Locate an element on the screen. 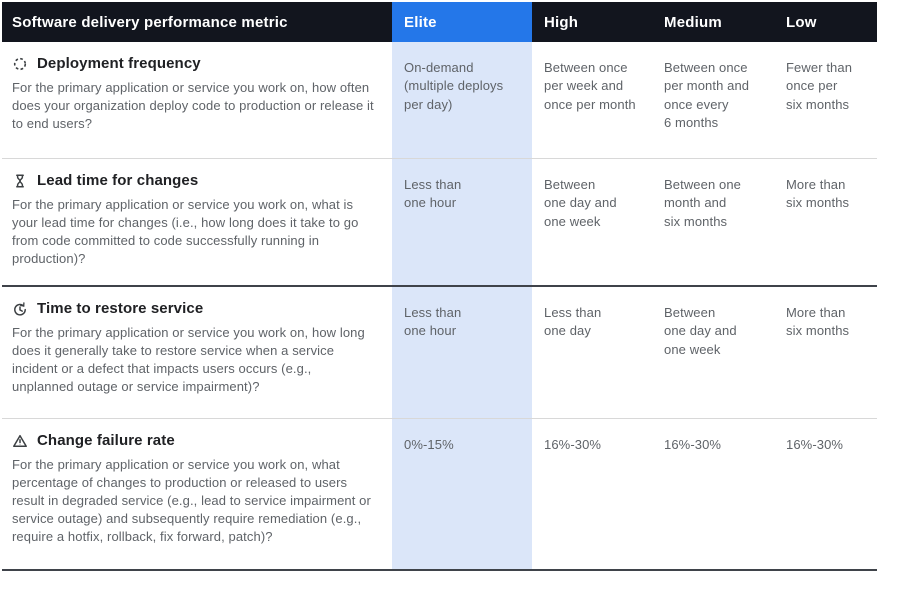  header-medium-column: Medium is located at coordinates (693, 22).